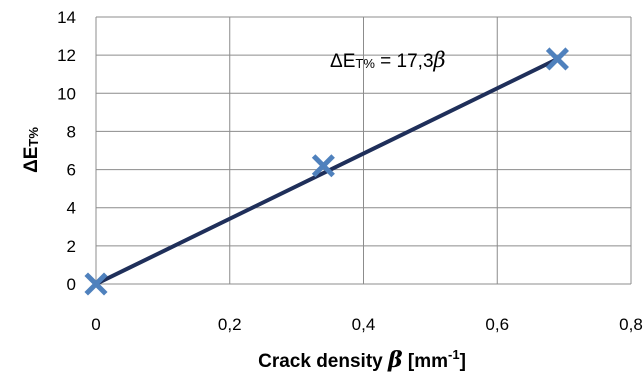 The height and width of the screenshot is (380, 644). I want to click on y-tick-label-4: 8, so click(71, 131).